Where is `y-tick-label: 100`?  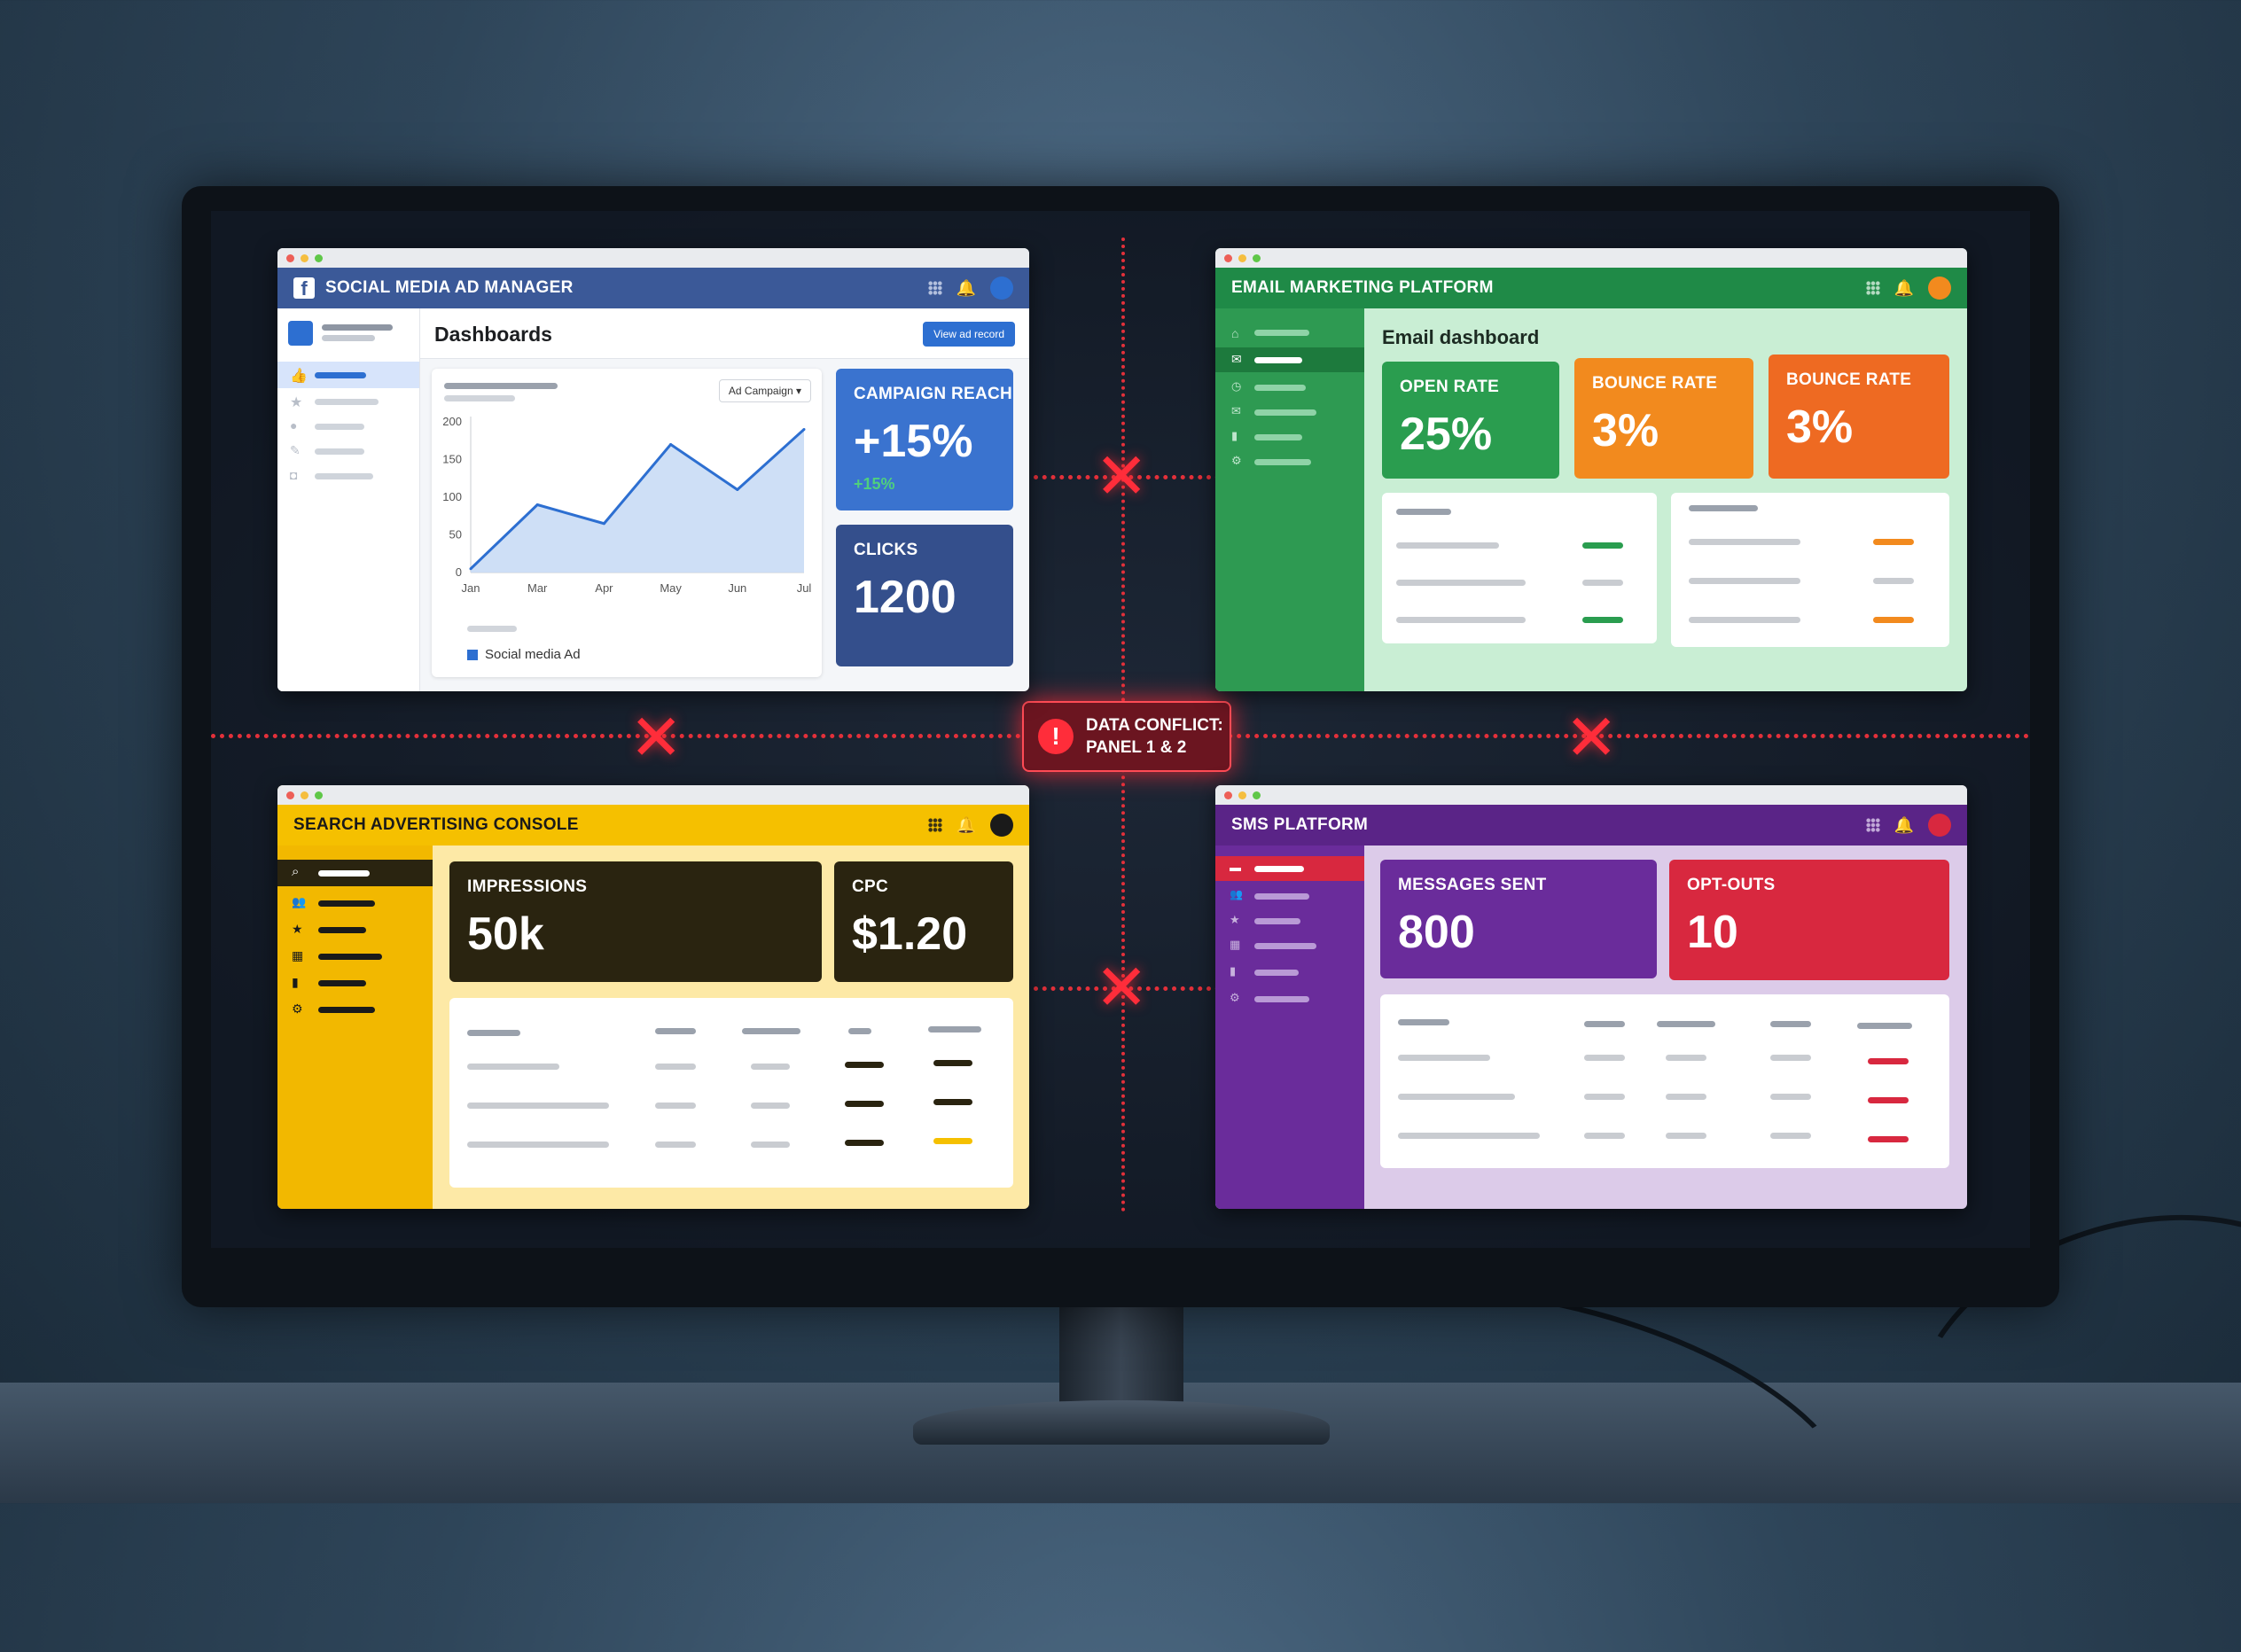 y-tick-label: 100 is located at coordinates (452, 497).